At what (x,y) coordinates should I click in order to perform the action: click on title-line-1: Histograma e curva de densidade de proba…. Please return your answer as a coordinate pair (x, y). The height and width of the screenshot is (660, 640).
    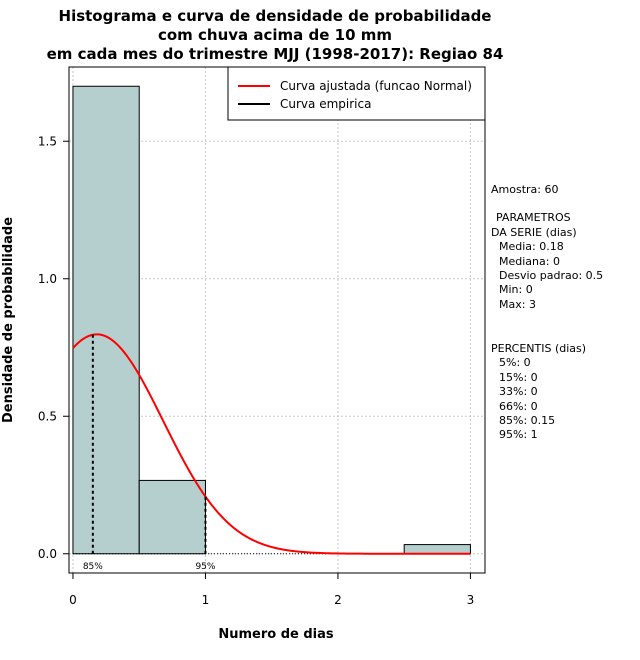
    Looking at the image, I should click on (275, 16).